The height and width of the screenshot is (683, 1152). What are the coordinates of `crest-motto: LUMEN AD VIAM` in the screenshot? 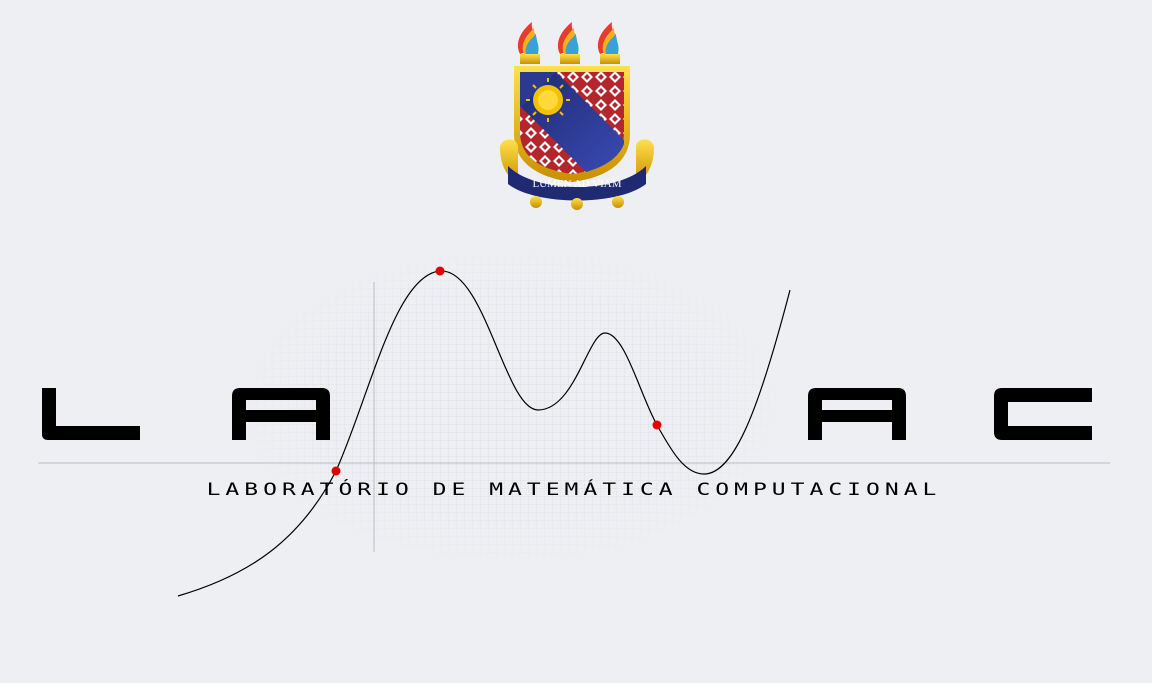 It's located at (576, 184).